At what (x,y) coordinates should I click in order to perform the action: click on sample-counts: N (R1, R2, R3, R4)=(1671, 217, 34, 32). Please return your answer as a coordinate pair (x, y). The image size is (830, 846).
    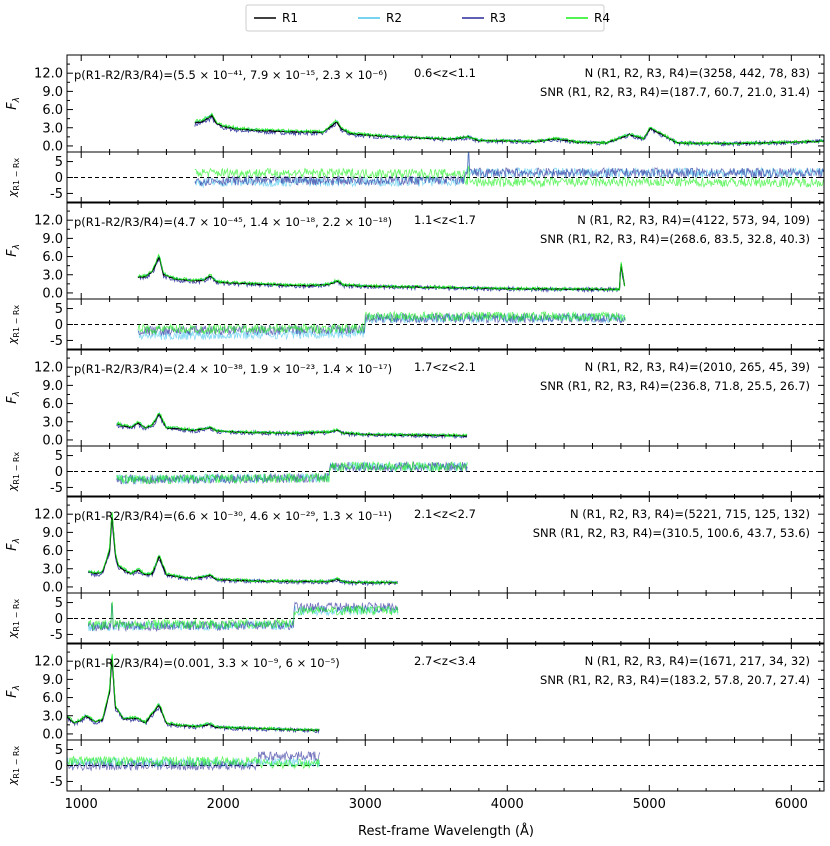
    Looking at the image, I should click on (697, 661).